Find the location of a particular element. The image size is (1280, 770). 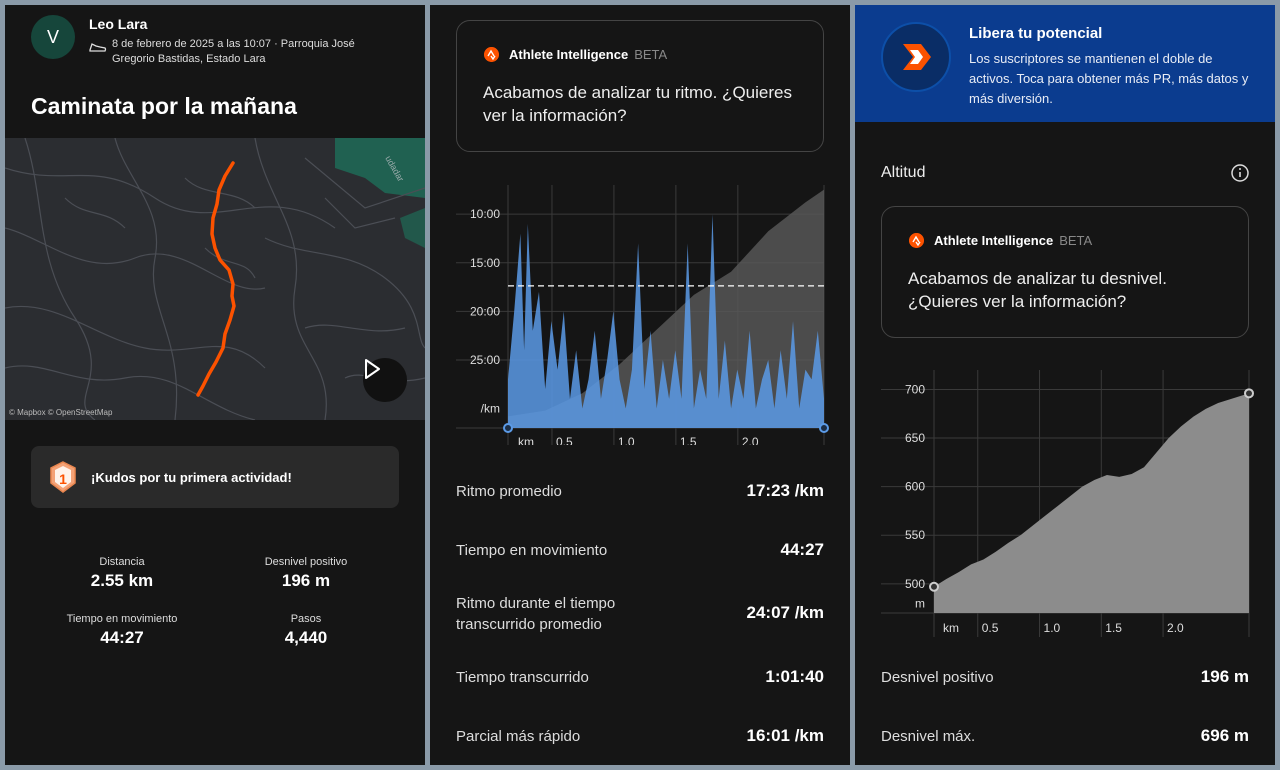

row-label: Parcial más rápido is located at coordinates (518, 736).